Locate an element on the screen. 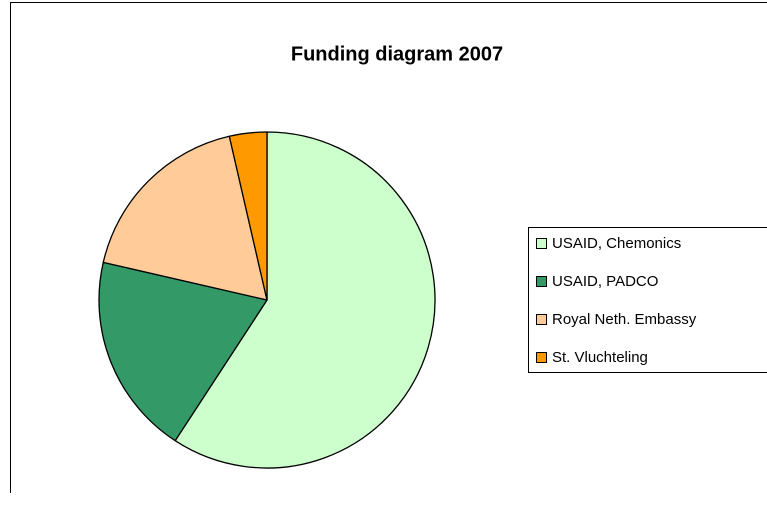 The width and height of the screenshot is (767, 505). legend-label: USAID, Chemonics is located at coordinates (616, 243).